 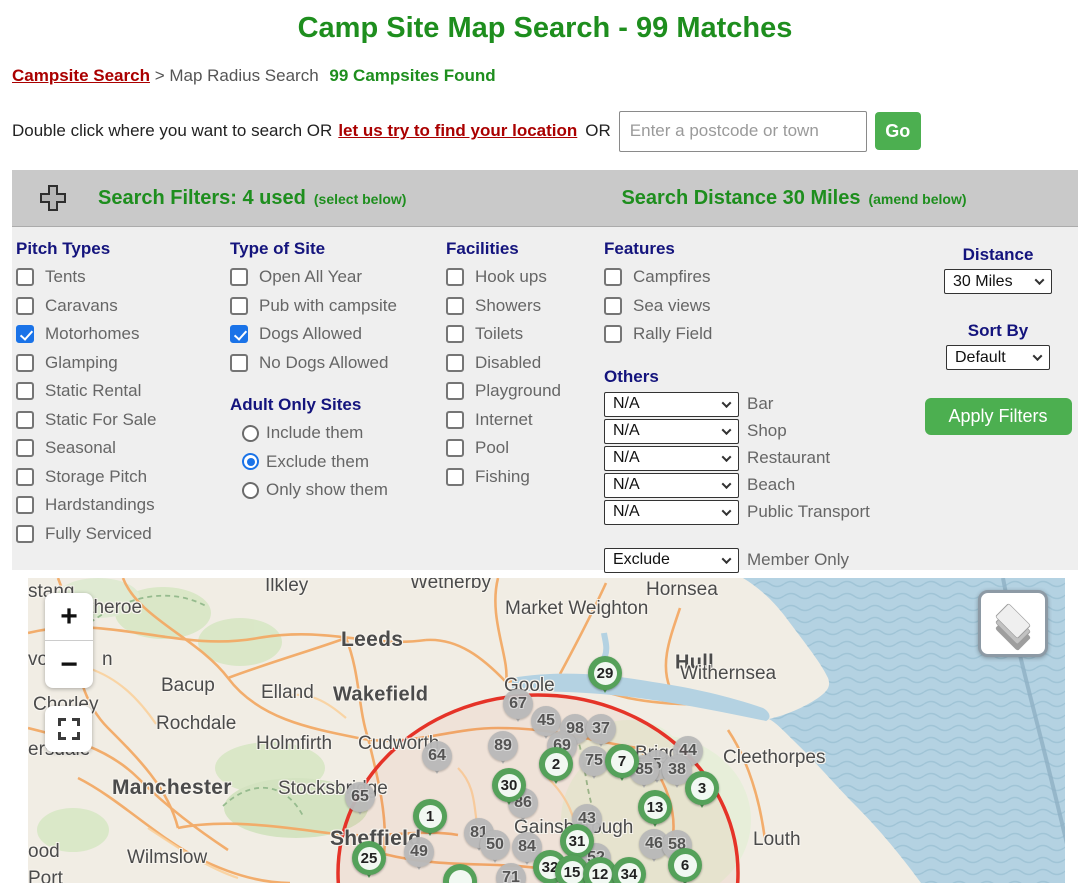 What do you see at coordinates (86, 363) in the screenshot?
I see `filter-checkbox-glamping: Glamping` at bounding box center [86, 363].